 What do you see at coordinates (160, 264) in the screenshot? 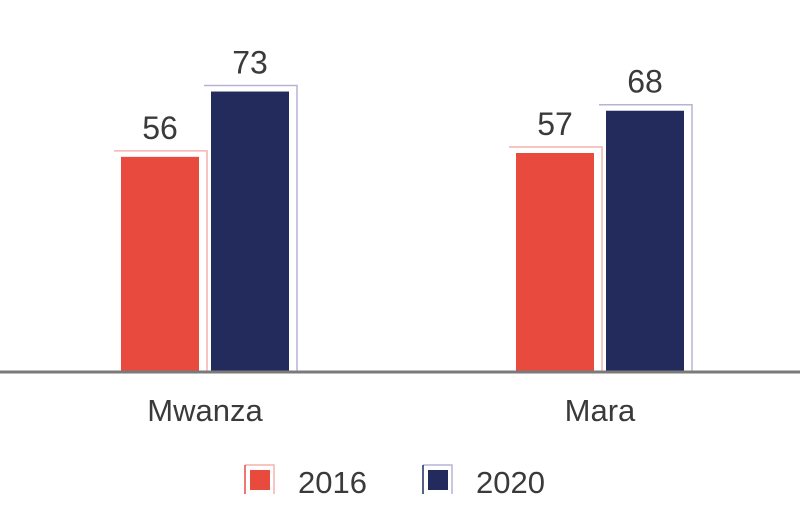
I see `bar-mwanza-2016` at bounding box center [160, 264].